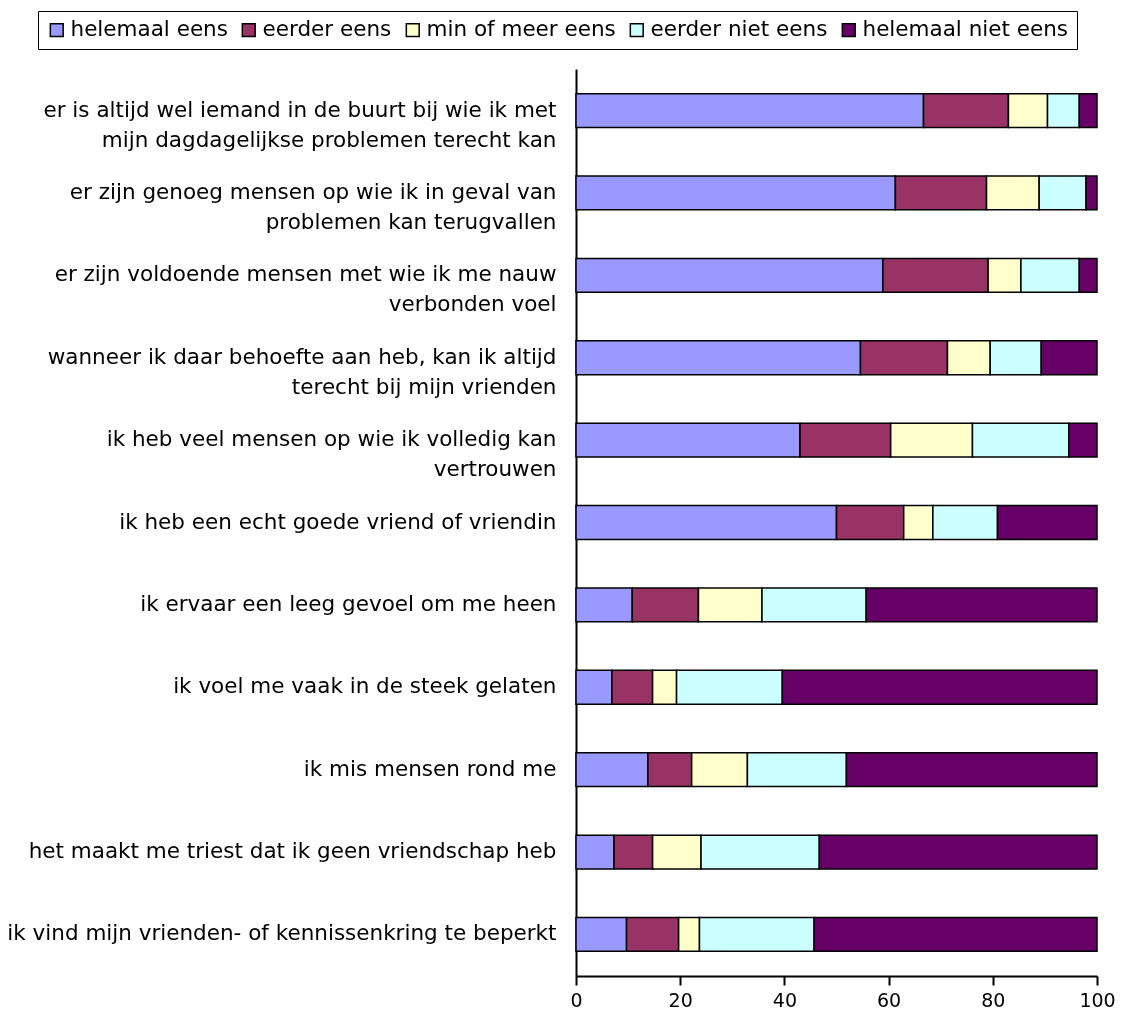 Image resolution: width=1122 pixels, height=1023 pixels. What do you see at coordinates (300, 124) in the screenshot?
I see `y-tick-label: er is altijd wel iemand in de buurt bij wie ik met mijn dagdagelijkse problemen terecht kan` at bounding box center [300, 124].